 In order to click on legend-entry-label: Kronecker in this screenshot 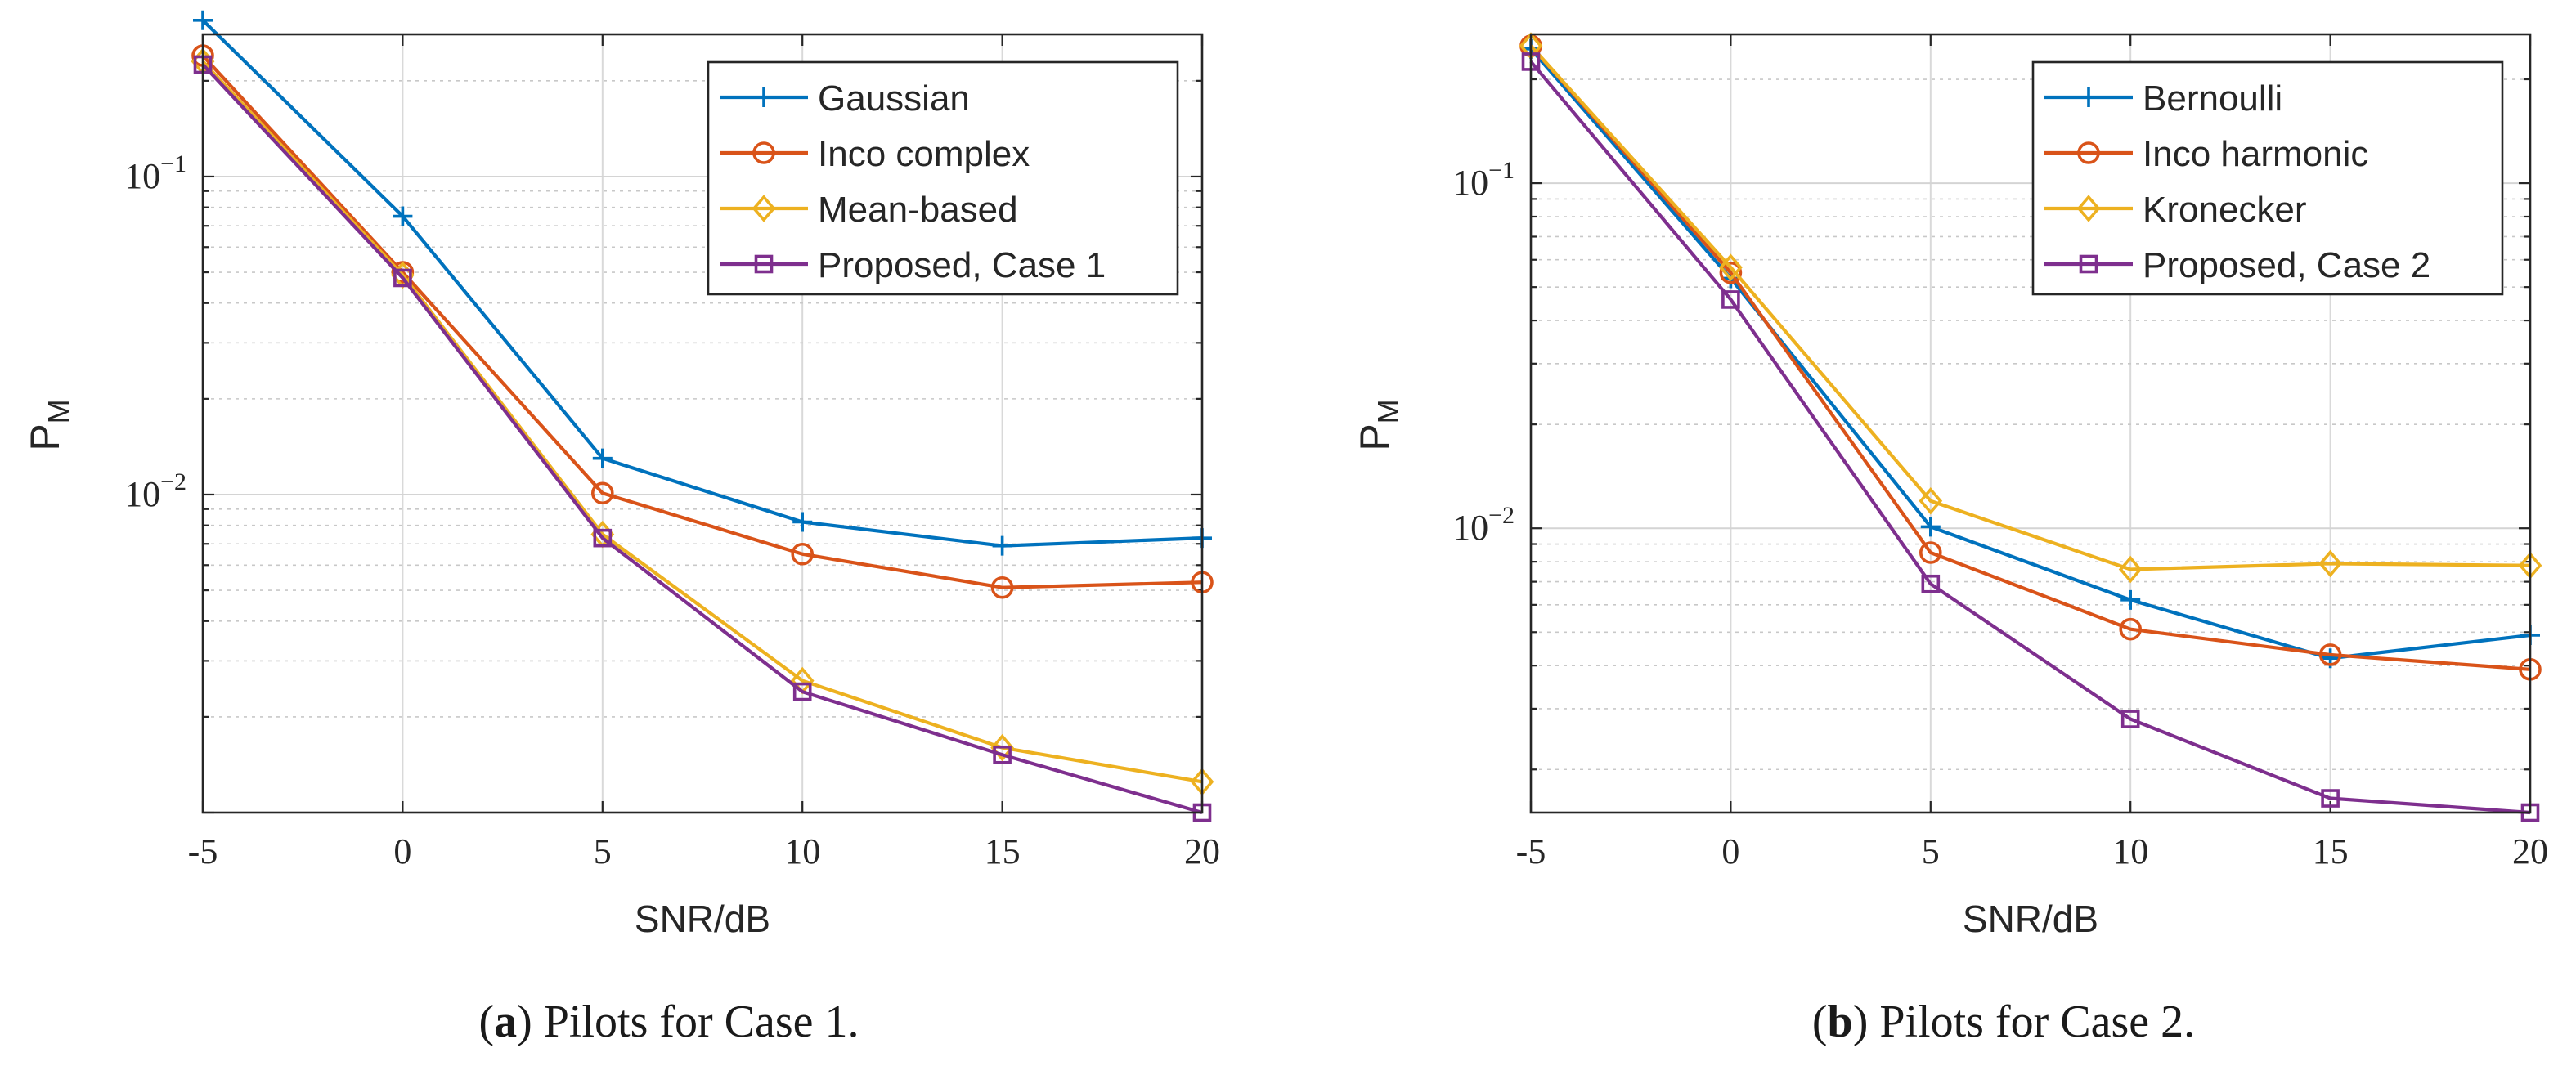, I will do `click(2225, 210)`.